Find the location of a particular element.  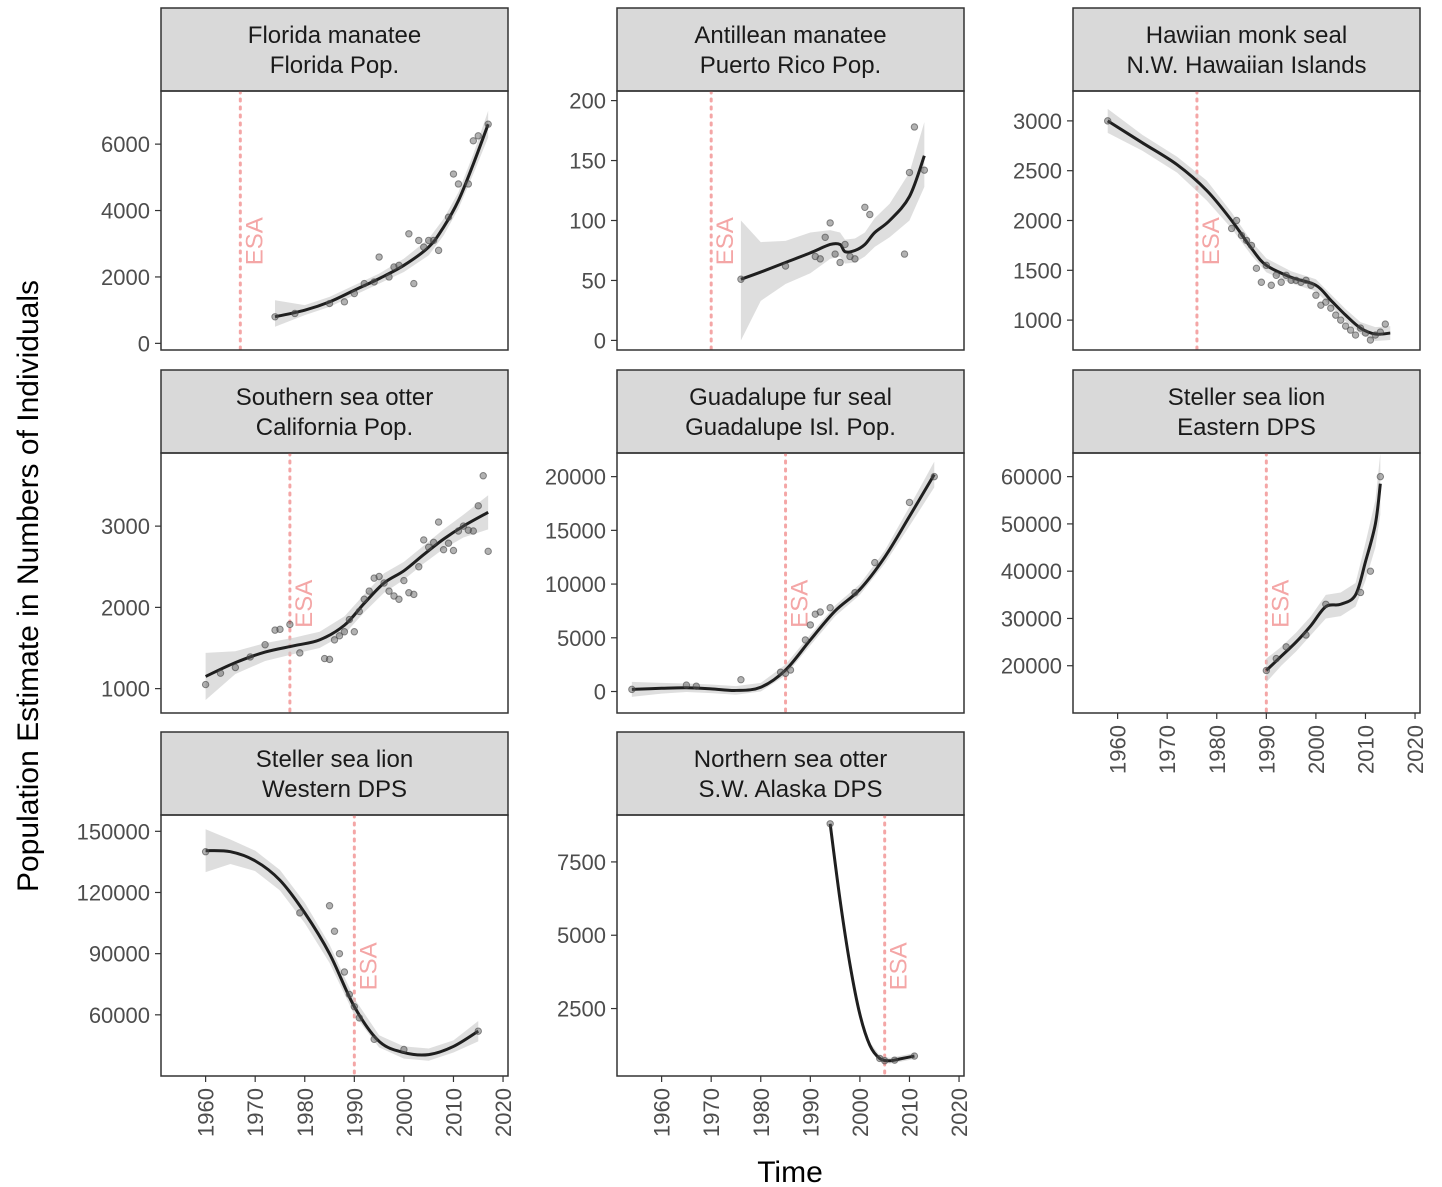

y-tick-label: 90000 is located at coordinates (119, 954).